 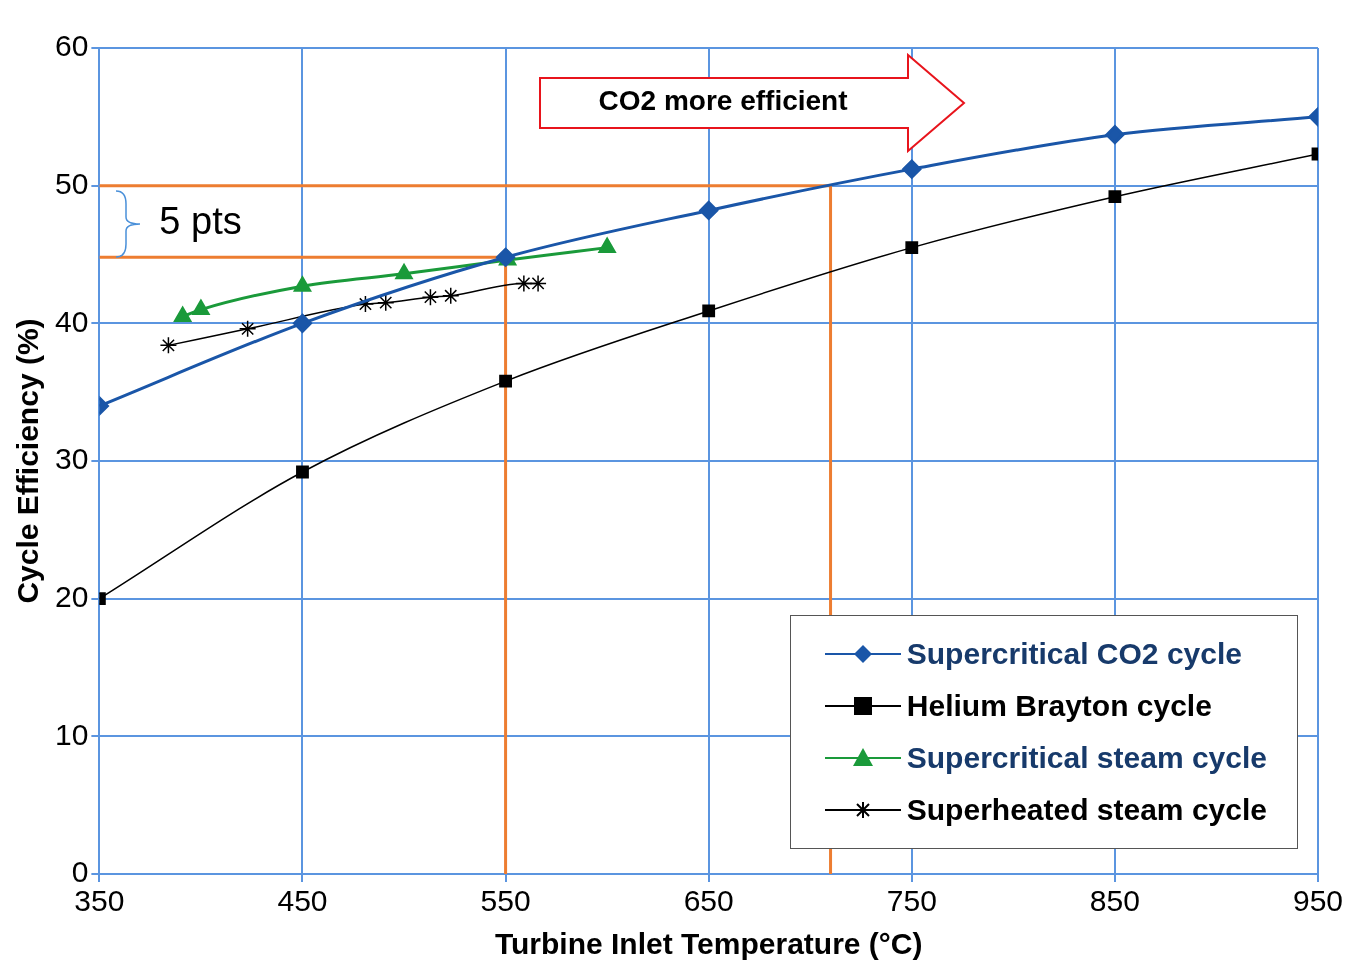 What do you see at coordinates (71, 183) in the screenshot?
I see `y-tick-label: 50` at bounding box center [71, 183].